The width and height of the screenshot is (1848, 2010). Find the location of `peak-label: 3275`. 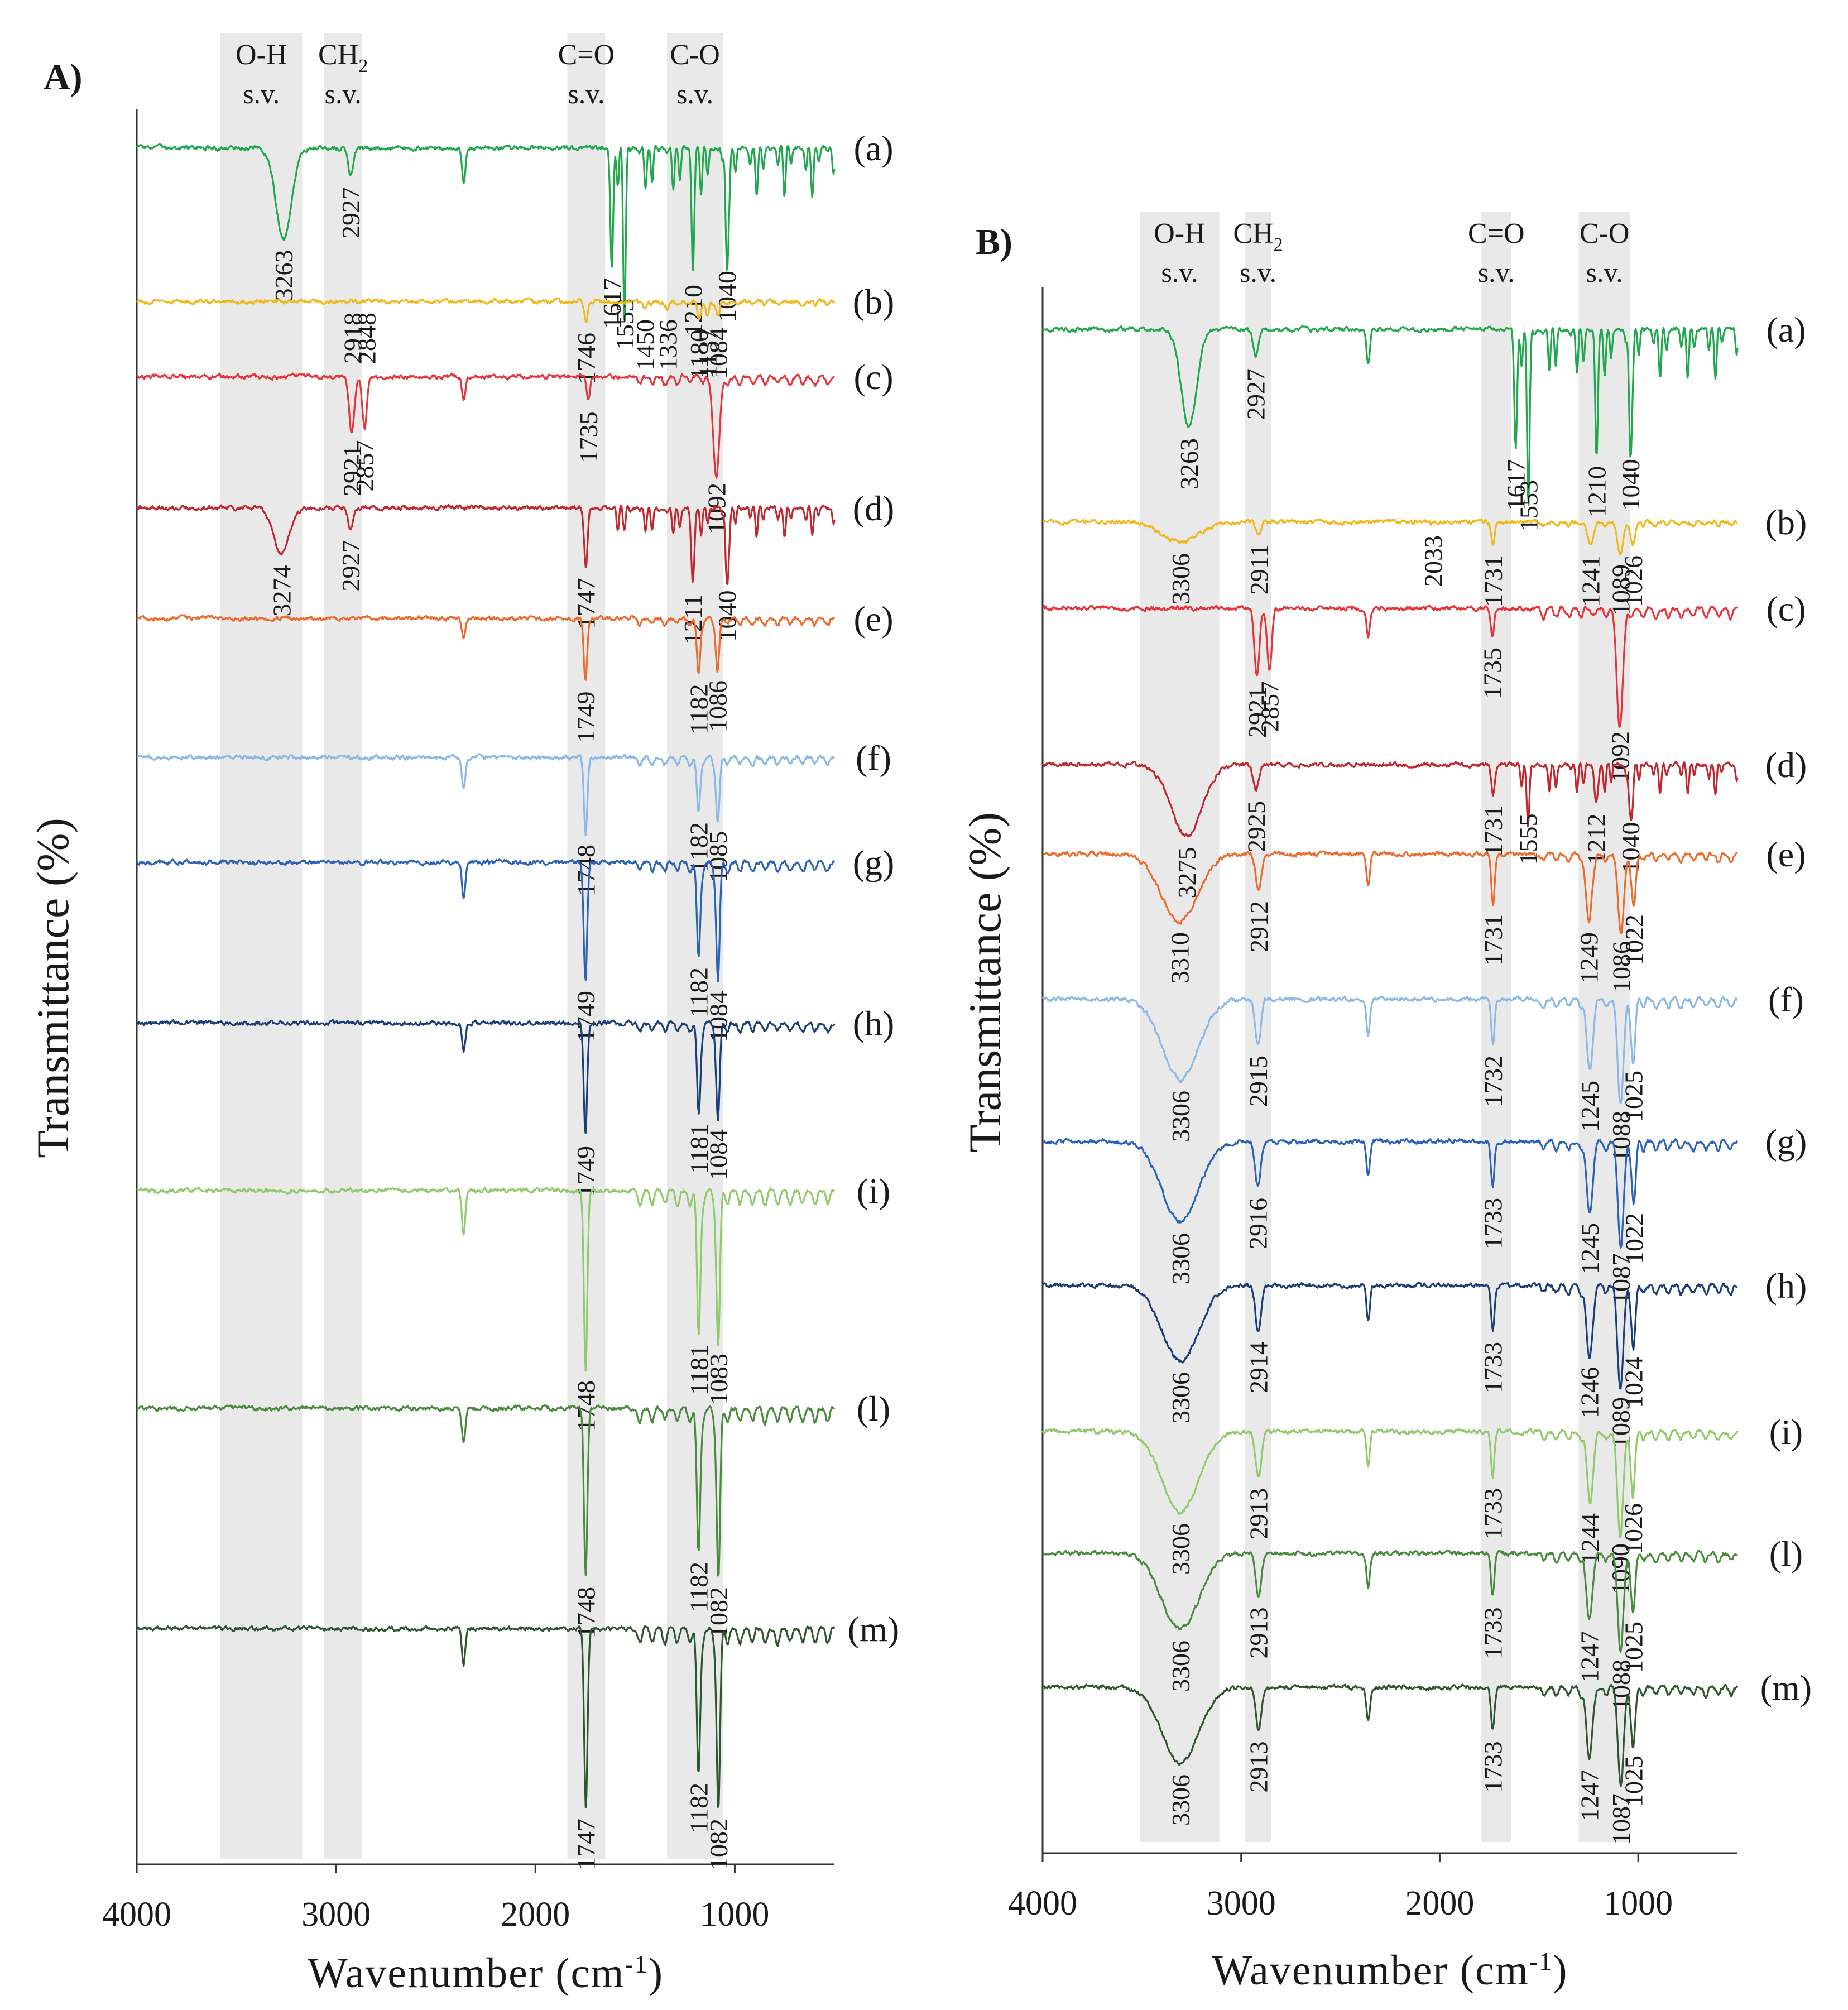

peak-label: 3275 is located at coordinates (1187, 873).